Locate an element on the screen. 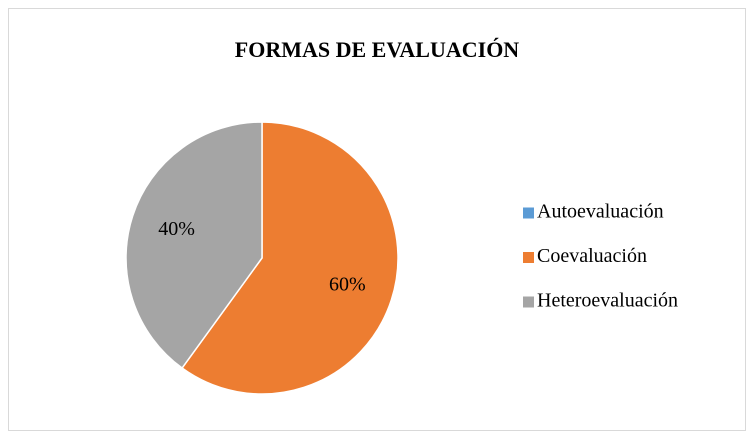 This screenshot has height=439, width=754. data-label: 60% is located at coordinates (347, 284).